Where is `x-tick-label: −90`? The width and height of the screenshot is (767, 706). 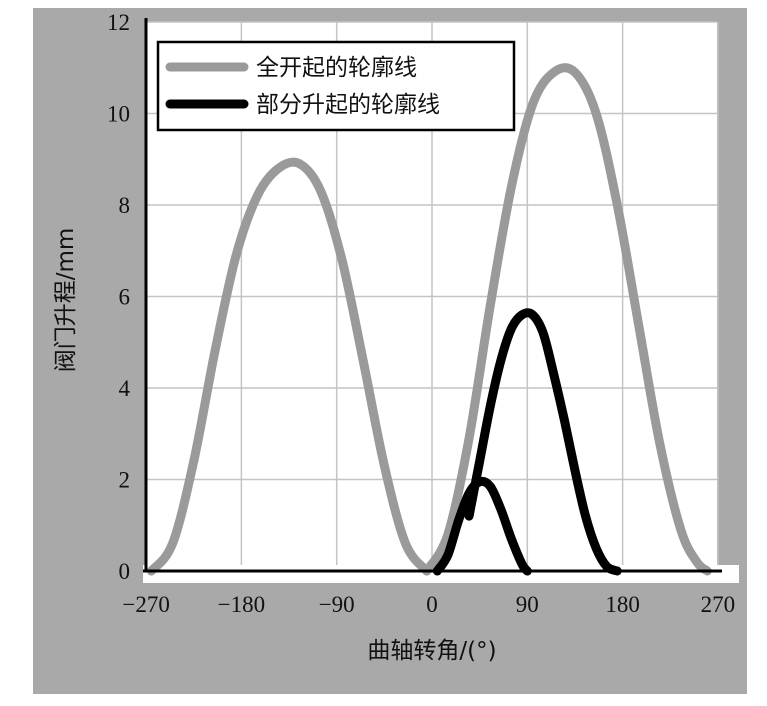
x-tick-label: −90 is located at coordinates (337, 604).